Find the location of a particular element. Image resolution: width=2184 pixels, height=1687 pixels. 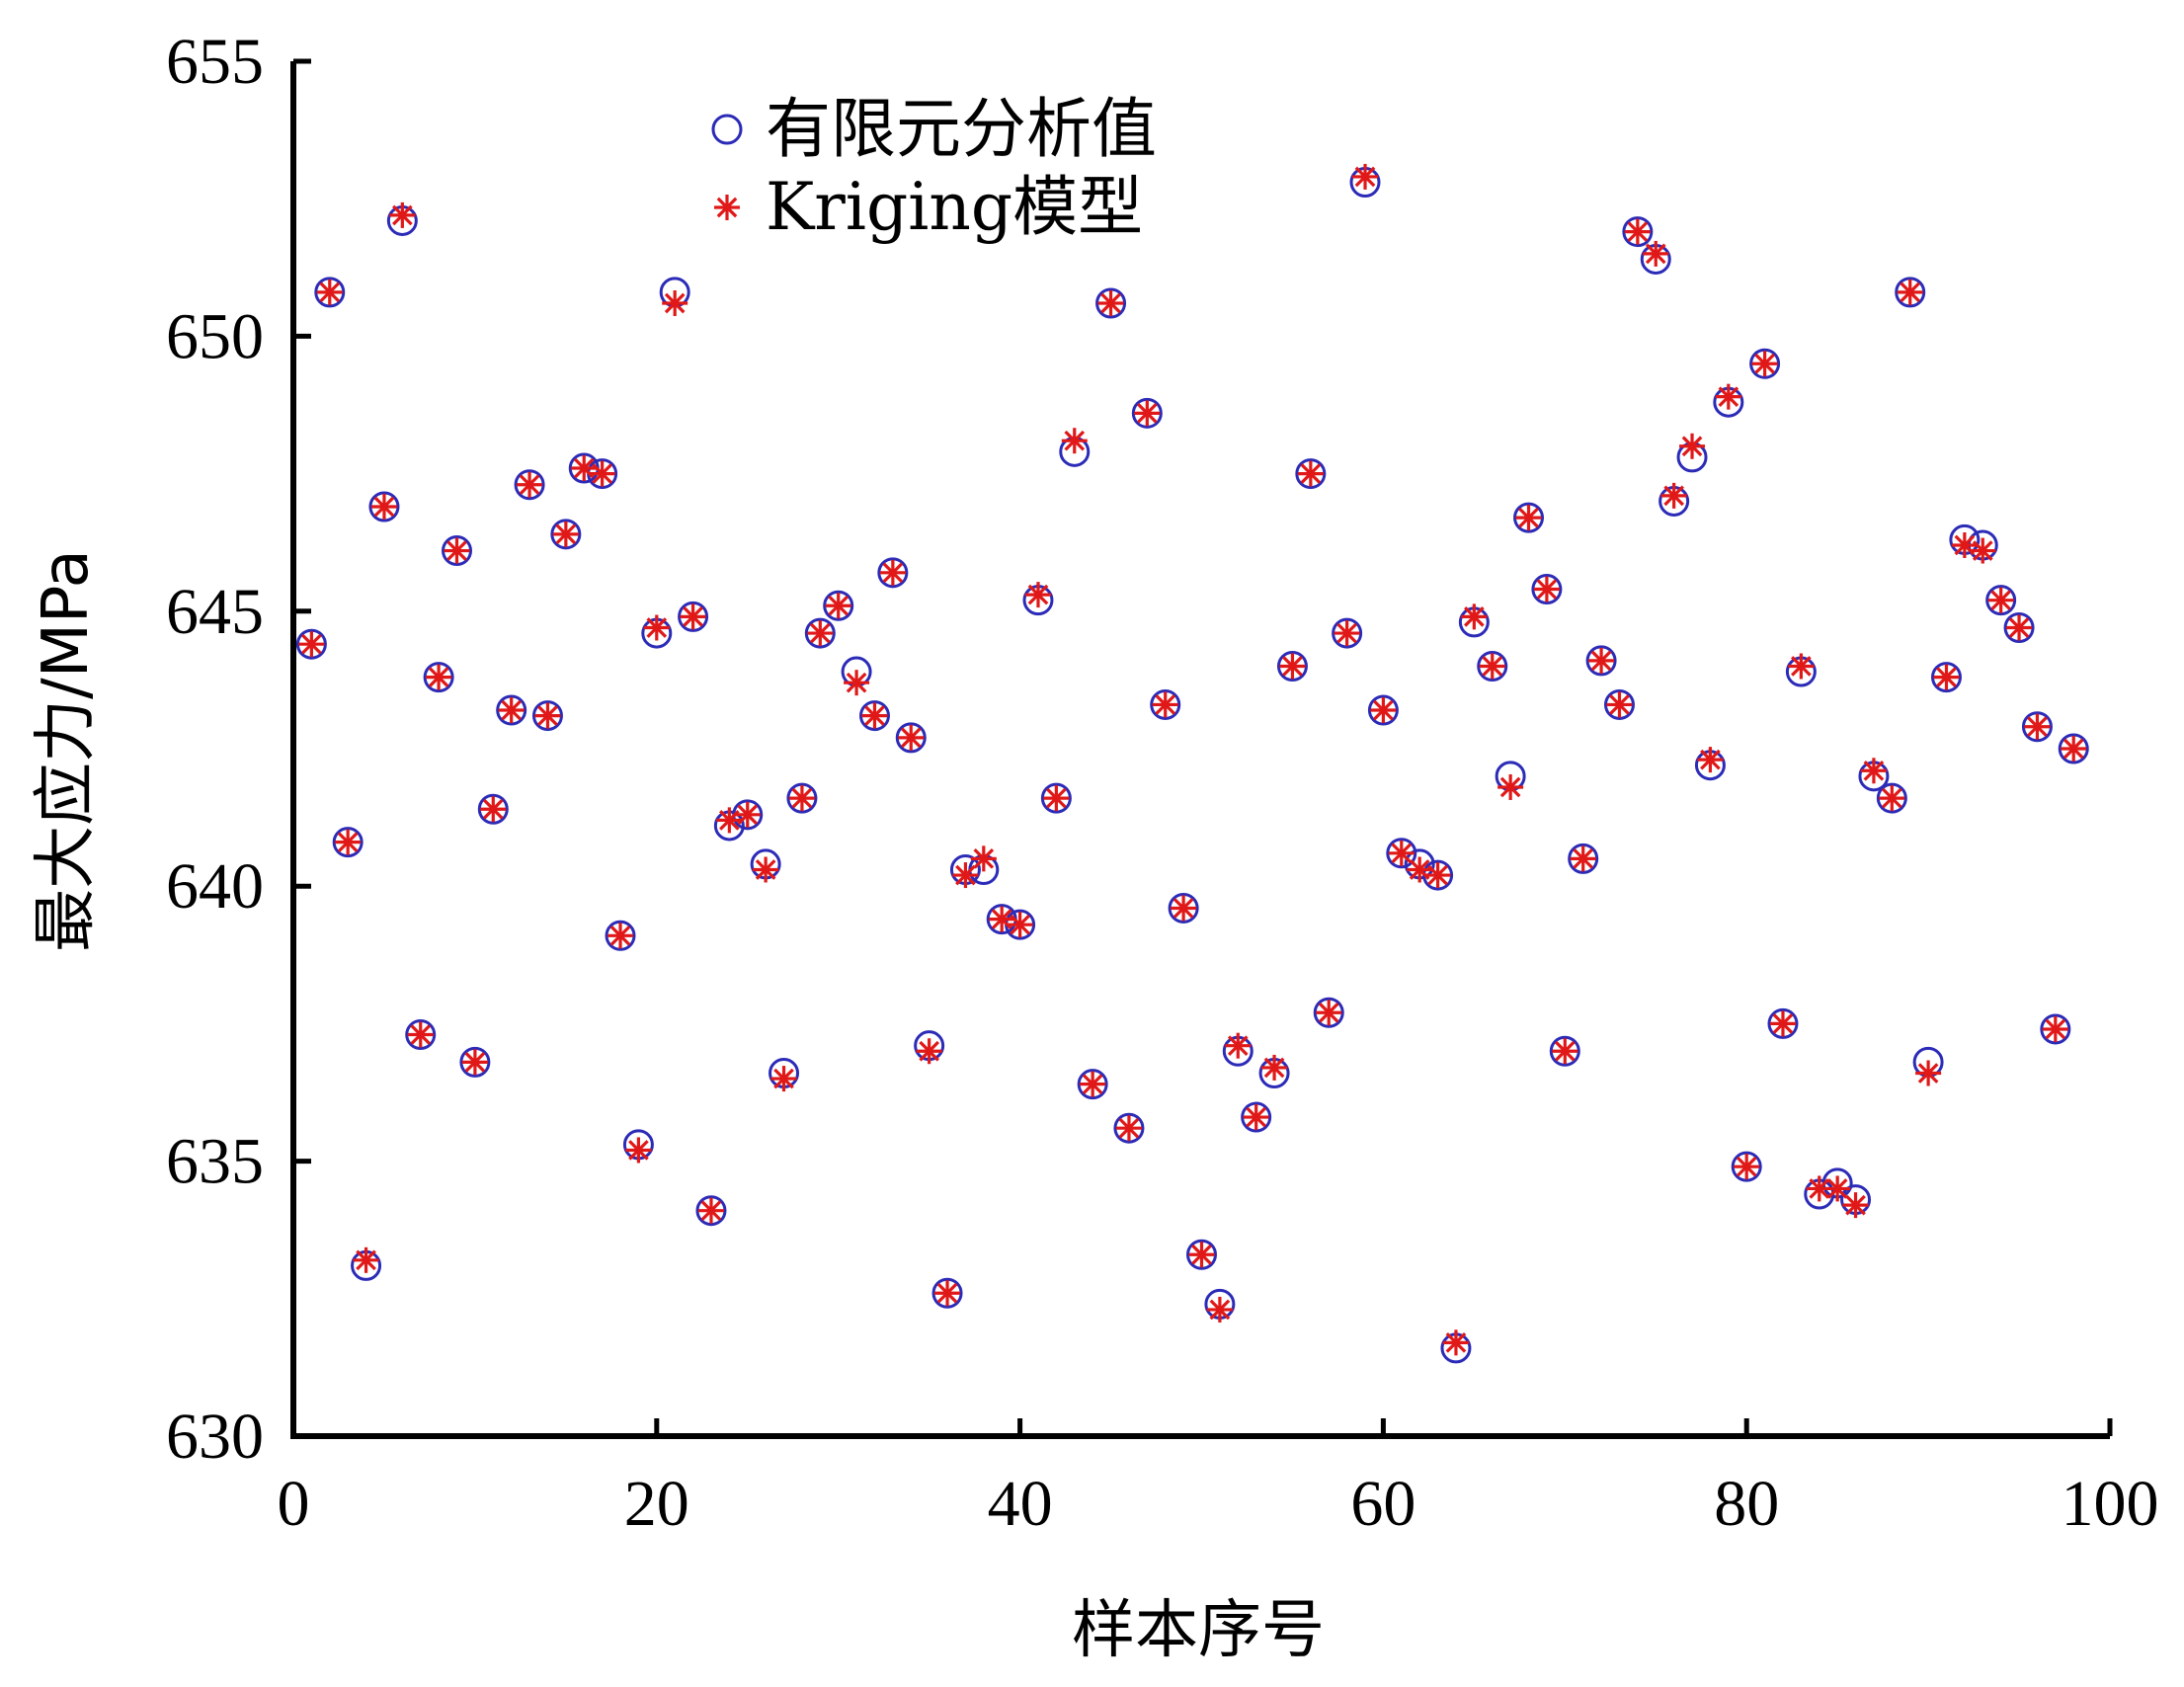

x-tick-label: 80 is located at coordinates (1746, 1504).